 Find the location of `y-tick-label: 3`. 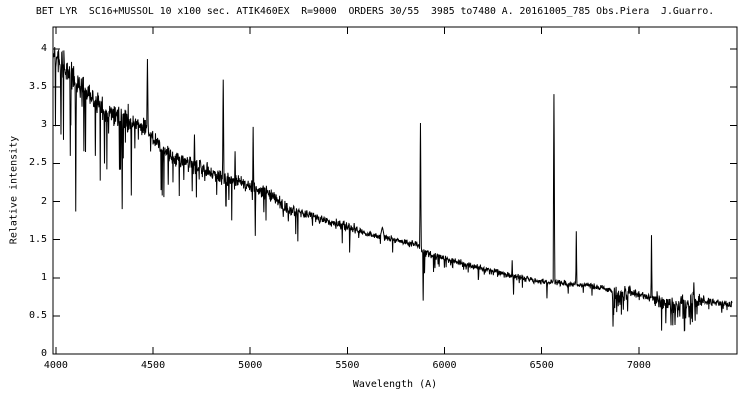

y-tick-label: 3 is located at coordinates (43, 125).